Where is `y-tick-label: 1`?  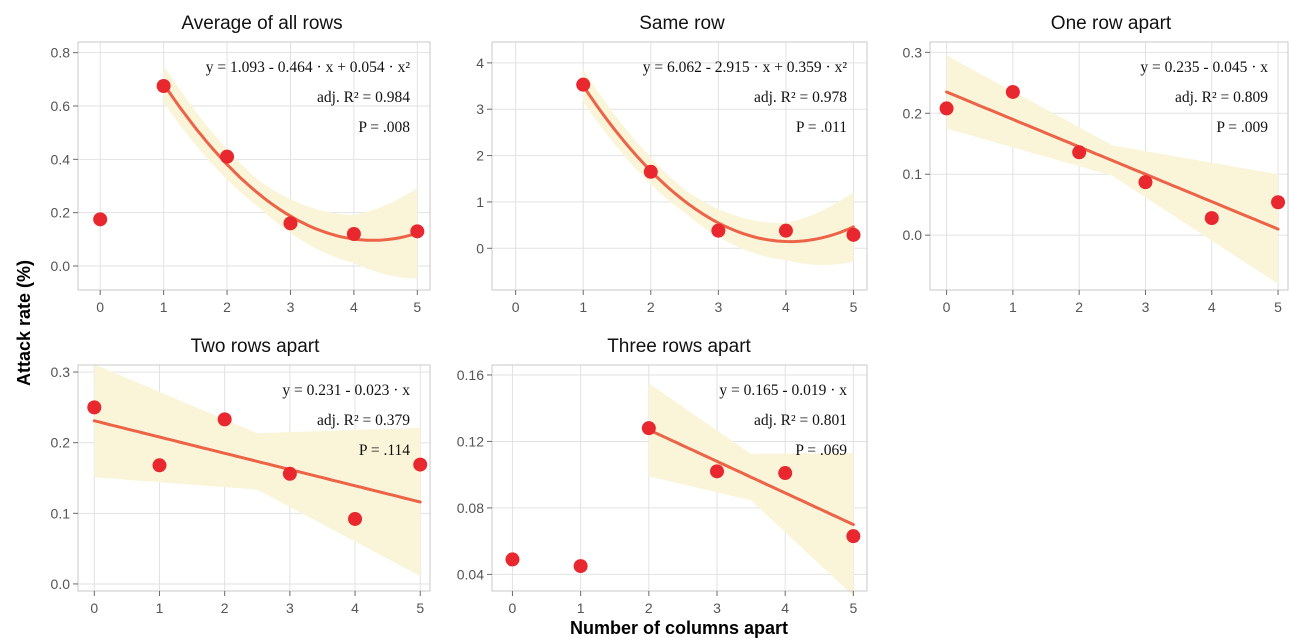
y-tick-label: 1 is located at coordinates (480, 202).